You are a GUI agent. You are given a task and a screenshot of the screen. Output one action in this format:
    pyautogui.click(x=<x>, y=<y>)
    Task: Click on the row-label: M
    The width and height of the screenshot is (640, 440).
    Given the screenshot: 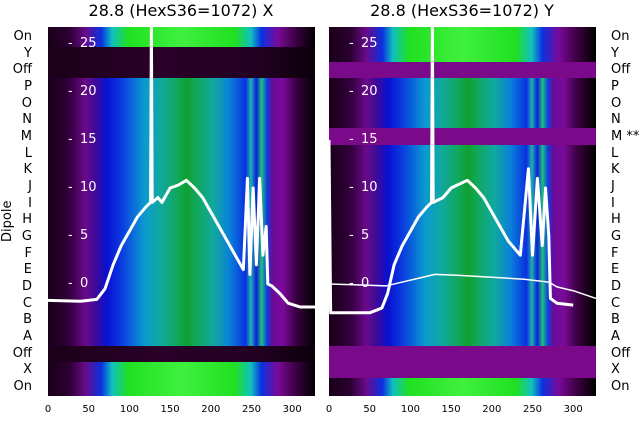 What is the action you would take?
    pyautogui.click(x=26, y=136)
    